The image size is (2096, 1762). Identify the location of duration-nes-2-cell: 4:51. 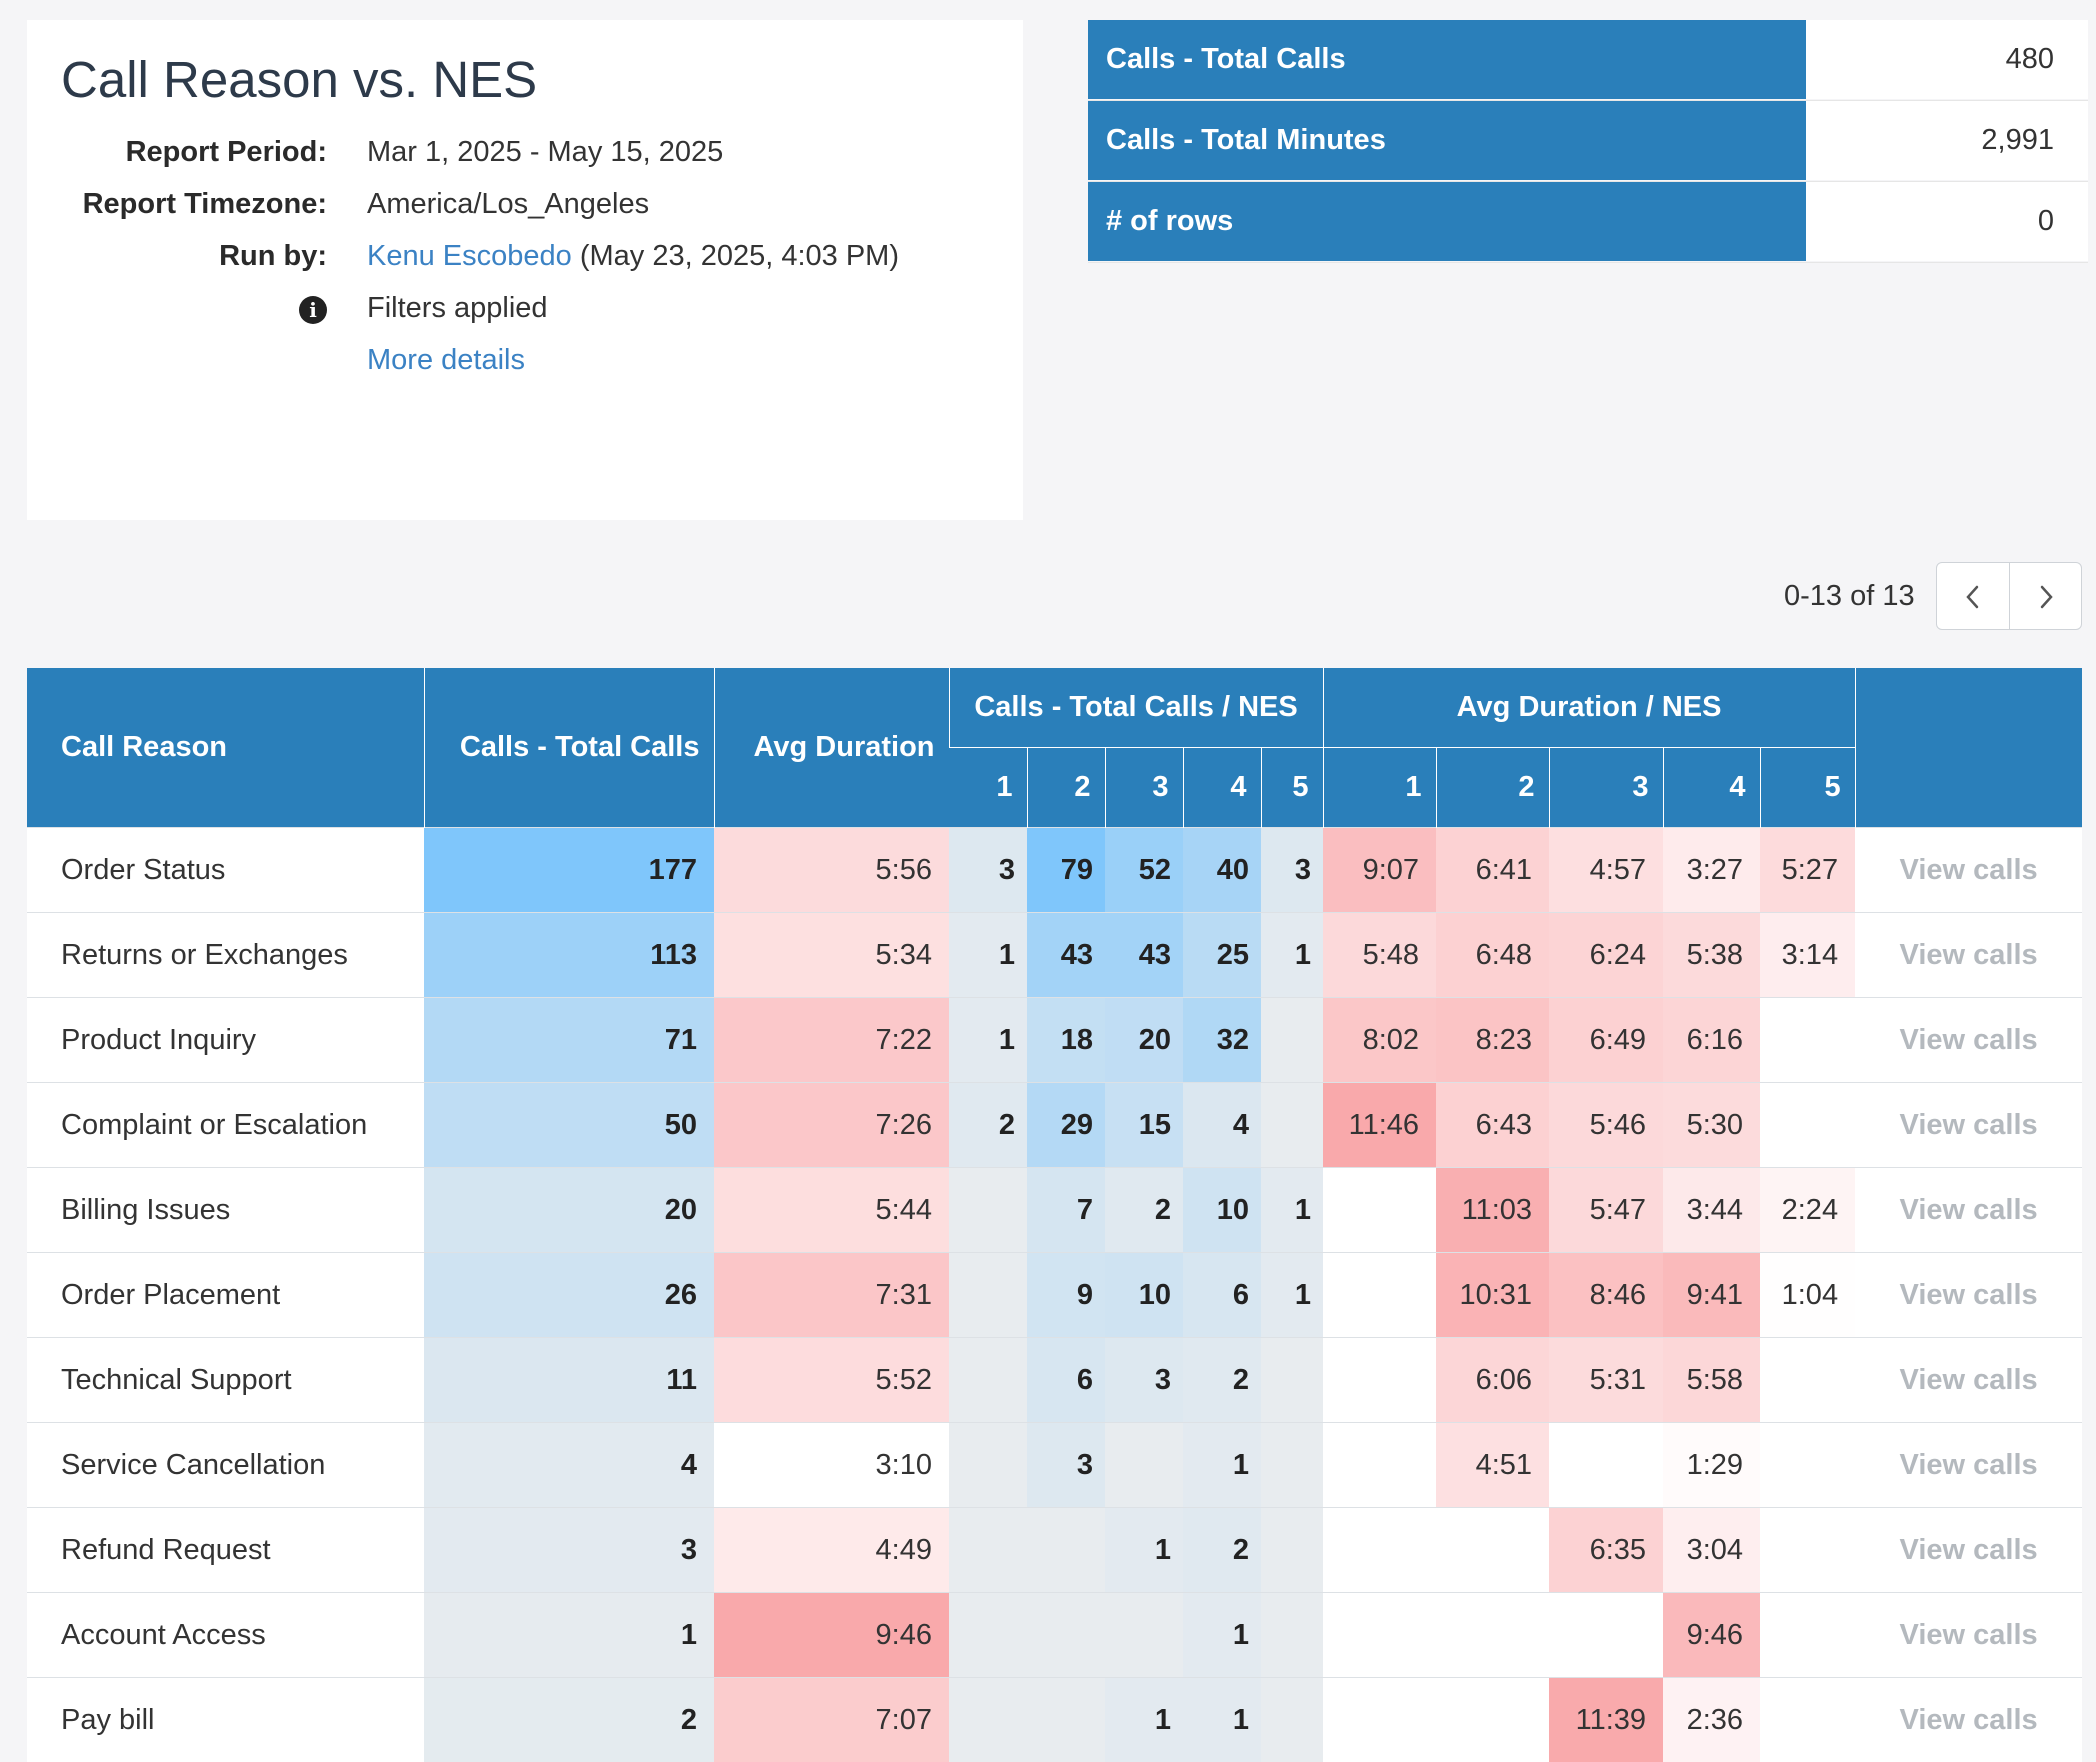
(1492, 1465).